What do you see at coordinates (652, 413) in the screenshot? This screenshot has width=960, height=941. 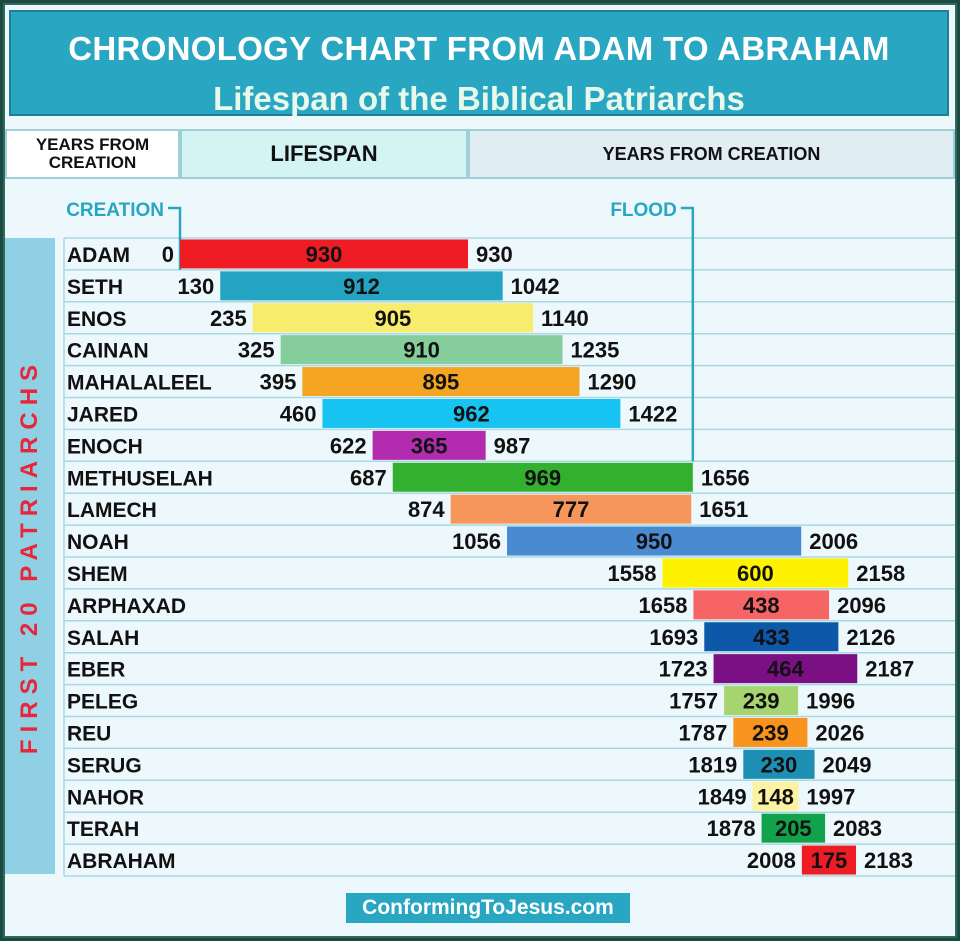 I see `death-year-label: 1422` at bounding box center [652, 413].